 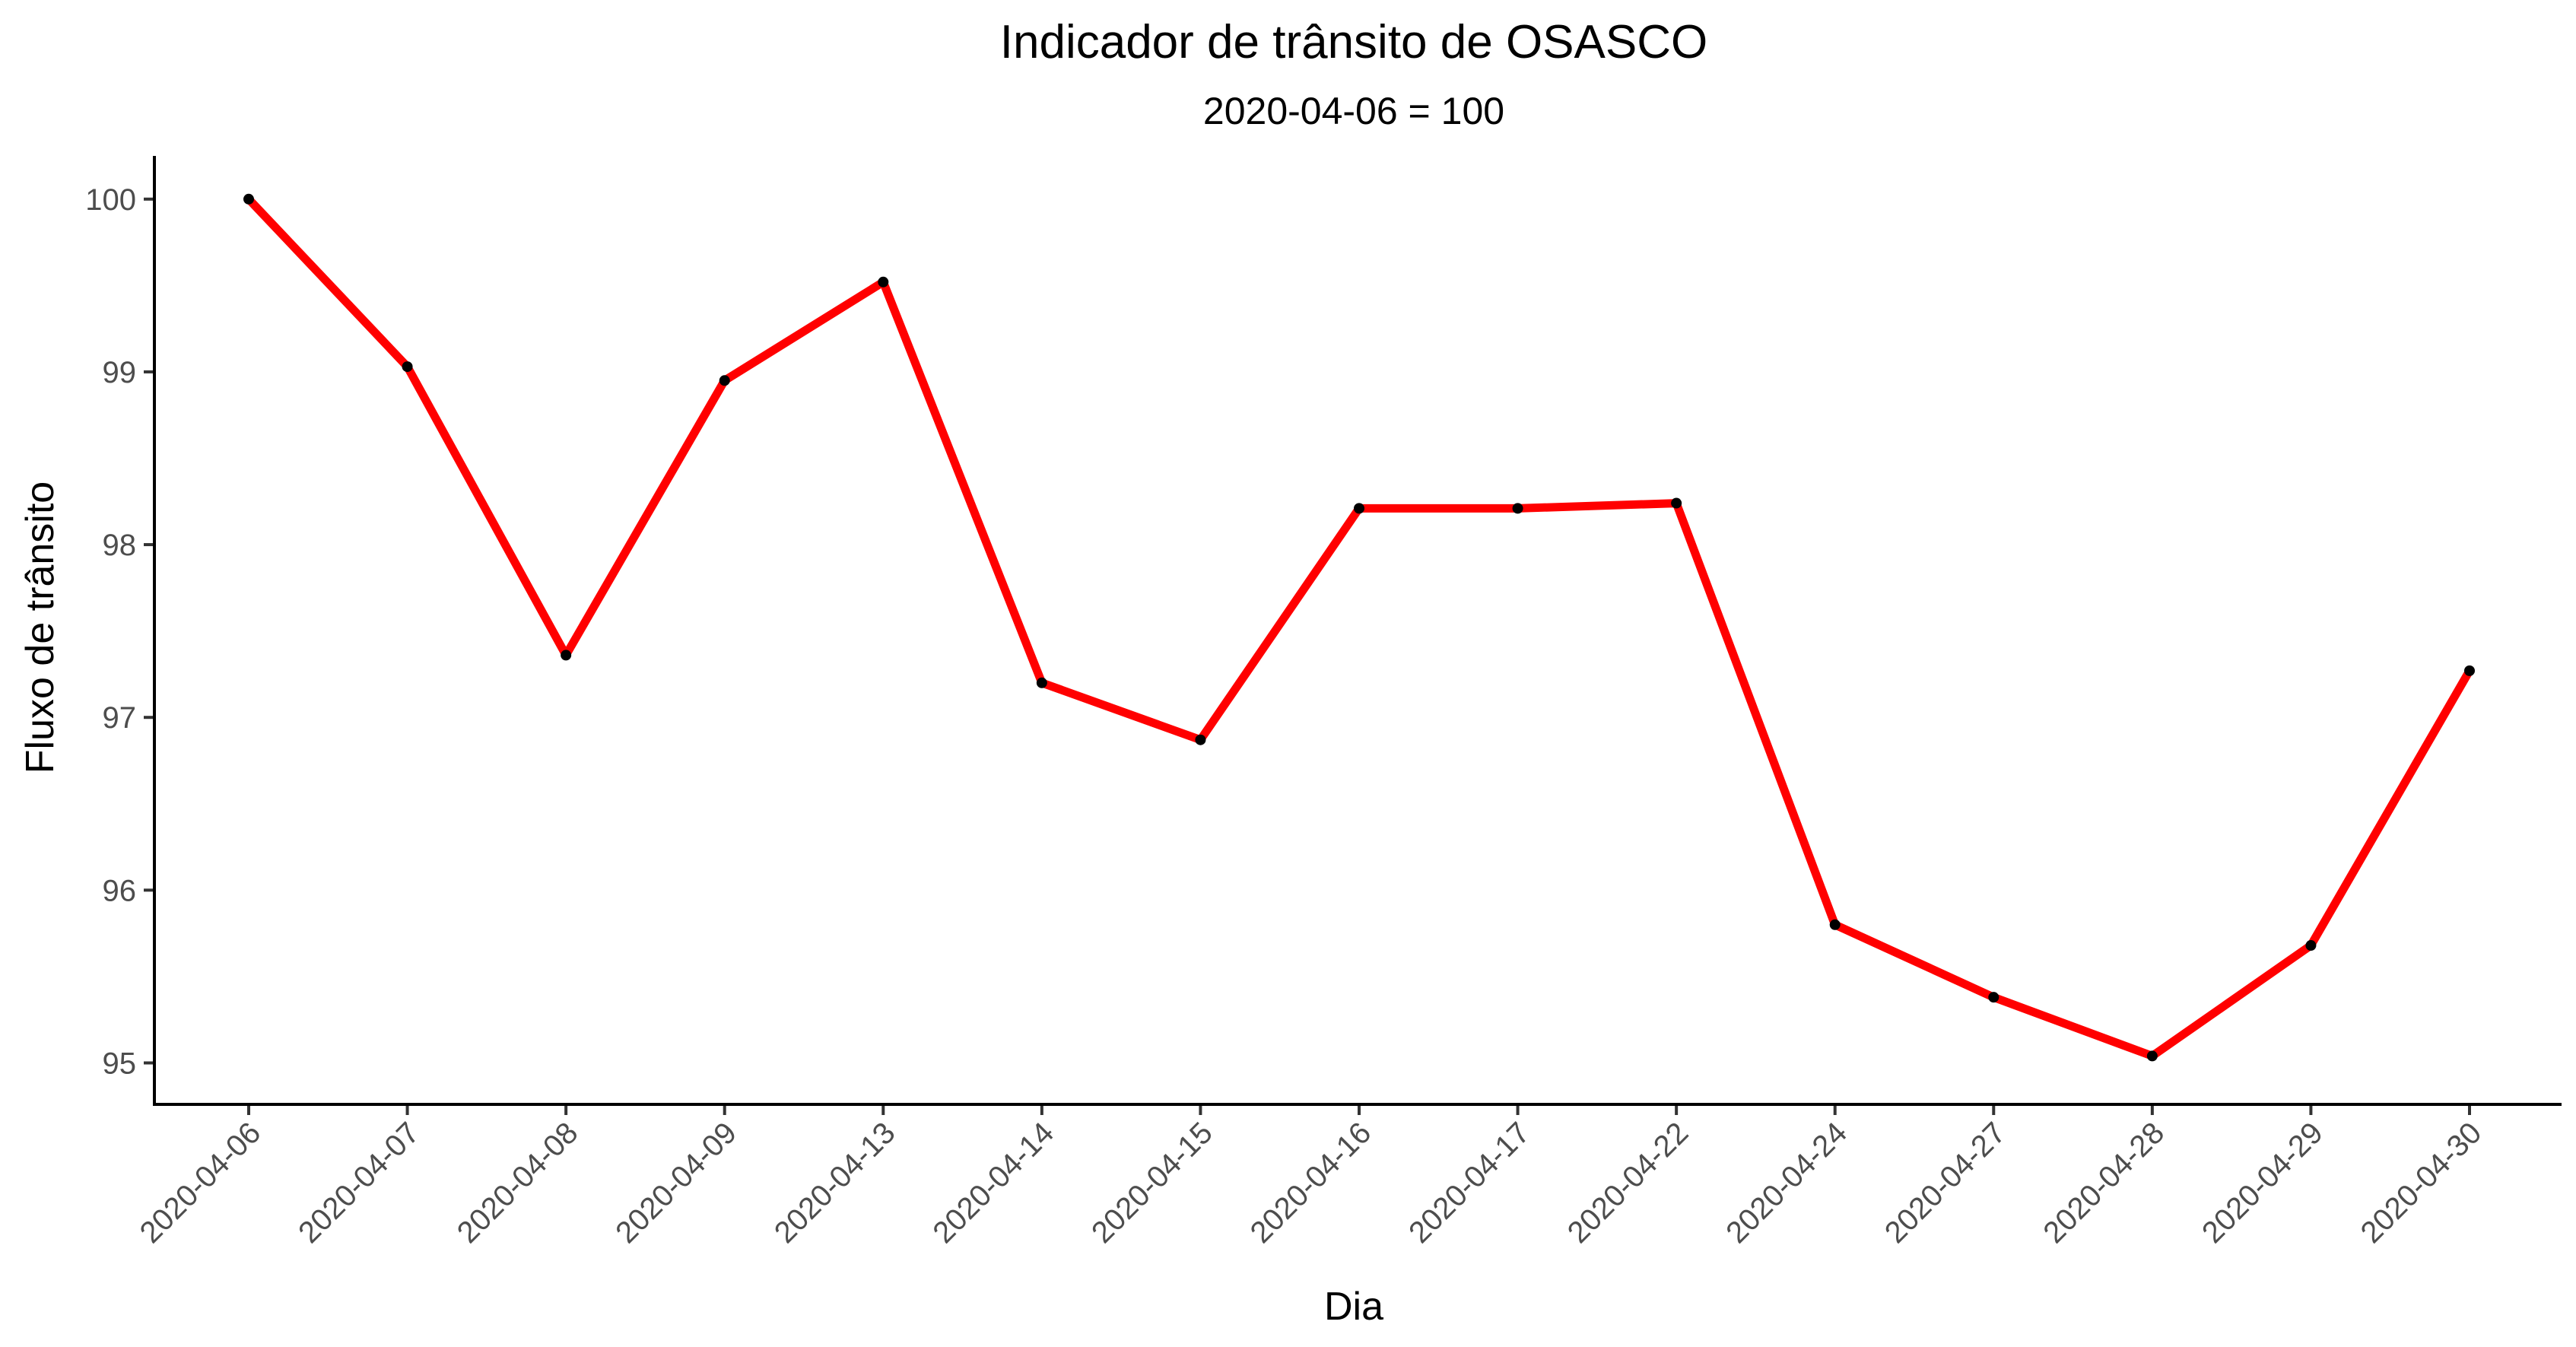 I want to click on x-tick-label: 2020-04-15, so click(x=1152, y=1183).